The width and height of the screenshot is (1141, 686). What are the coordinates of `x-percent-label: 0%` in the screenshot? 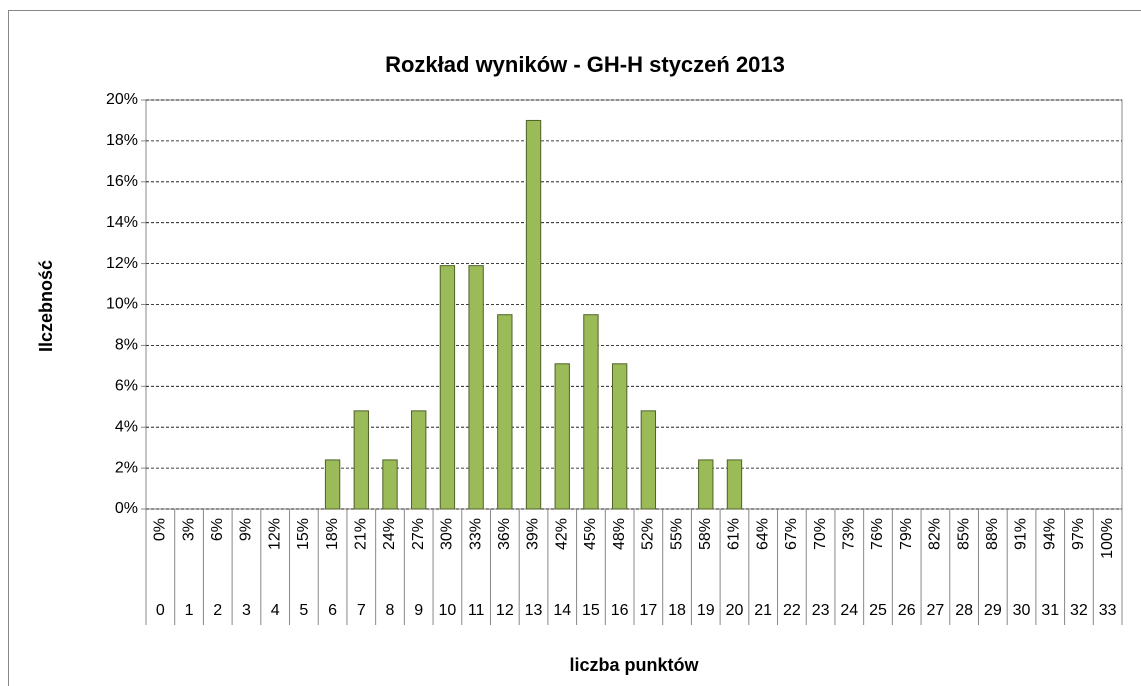 It's located at (160, 529).